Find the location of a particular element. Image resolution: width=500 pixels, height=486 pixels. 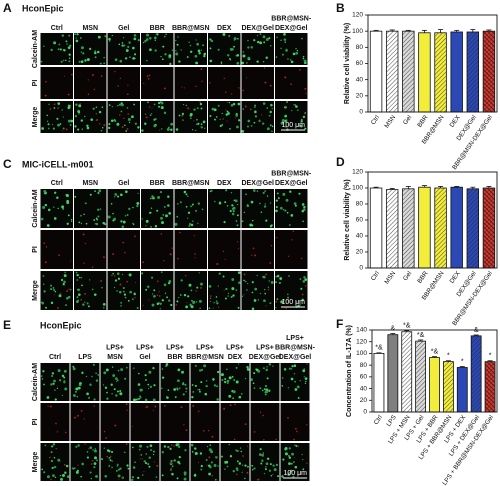

plot-frame is located at coordinates (432, 220).